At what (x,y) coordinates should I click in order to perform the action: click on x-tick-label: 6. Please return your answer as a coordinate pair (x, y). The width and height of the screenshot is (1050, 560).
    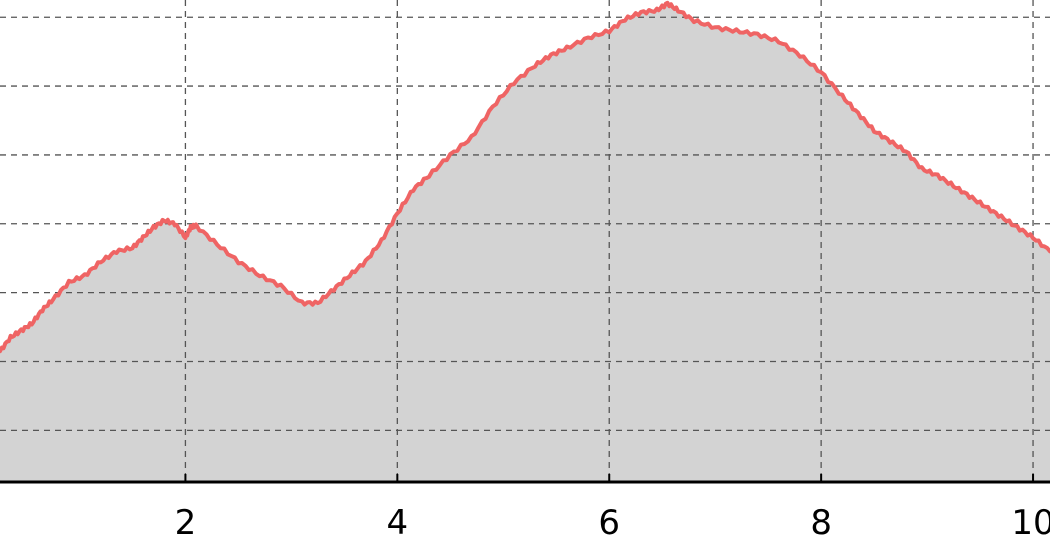
    Looking at the image, I should click on (609, 523).